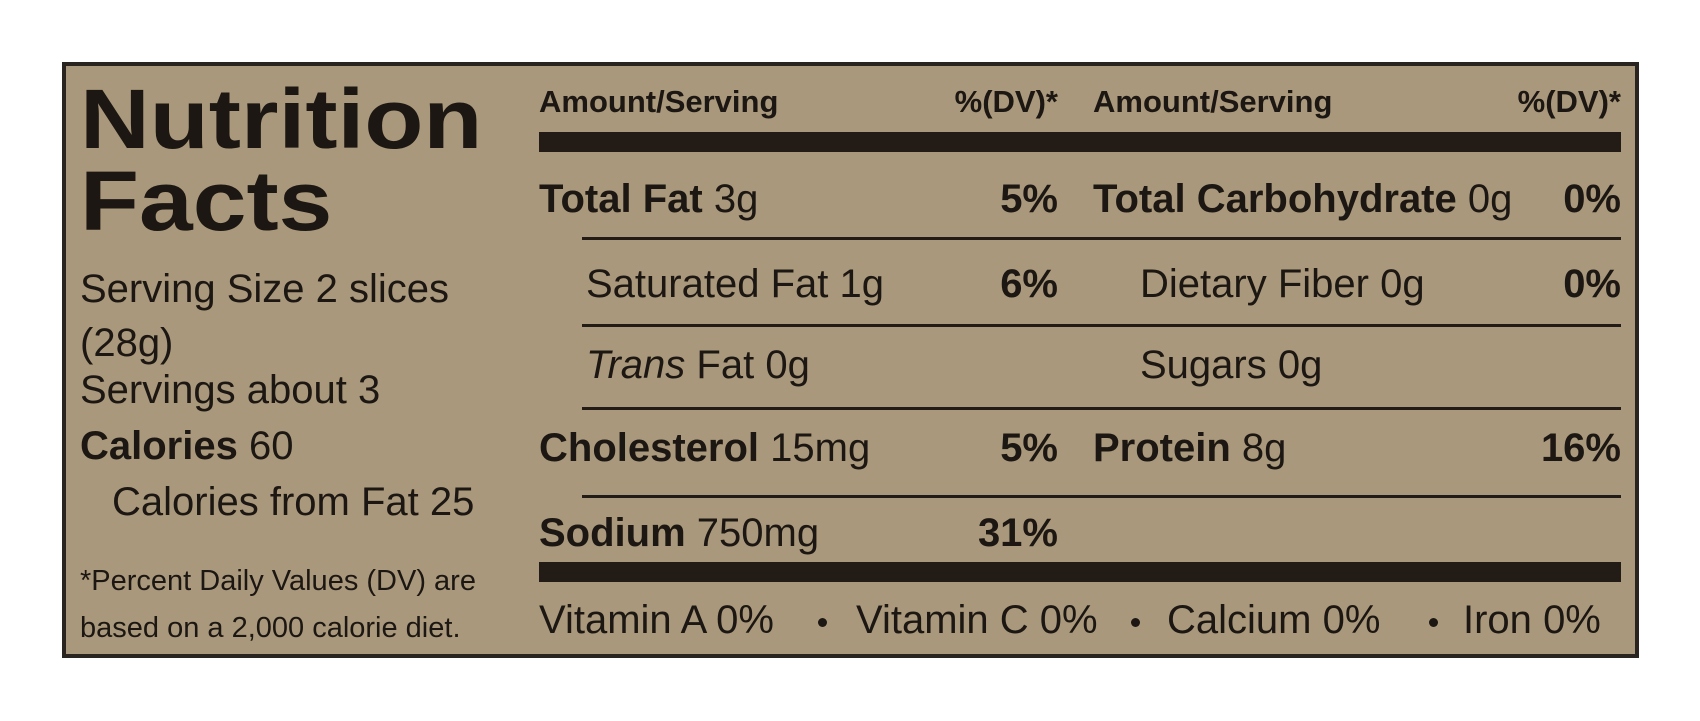 The image size is (1700, 721). Describe the element at coordinates (649, 448) in the screenshot. I see `nutrient-name: Cholesterol` at that location.